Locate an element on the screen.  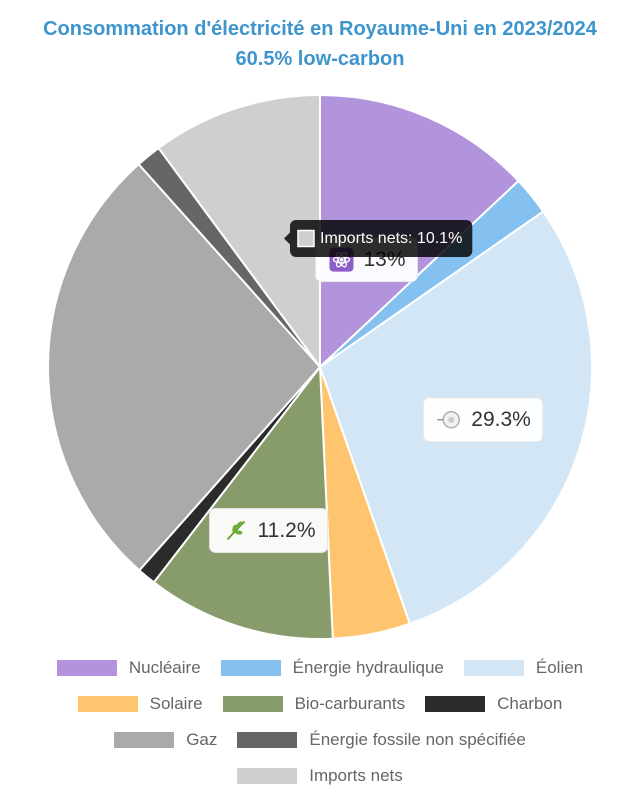
wind-turbine-icon is located at coordinates (449, 419).